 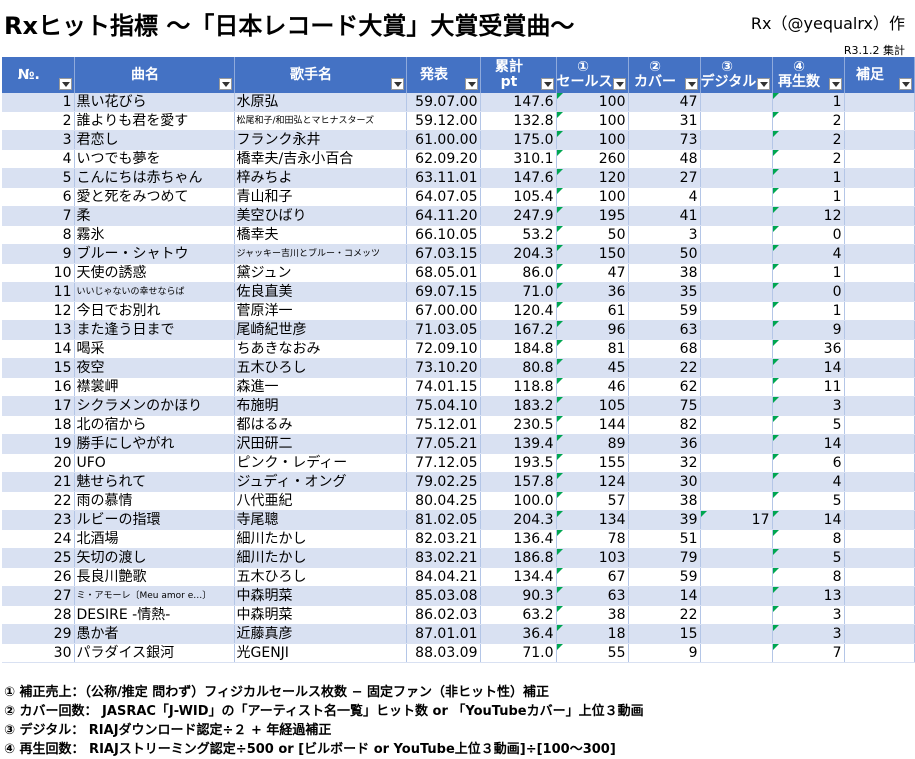 What do you see at coordinates (320, 425) in the screenshot?
I see `cell-artist: 都はるみ` at bounding box center [320, 425].